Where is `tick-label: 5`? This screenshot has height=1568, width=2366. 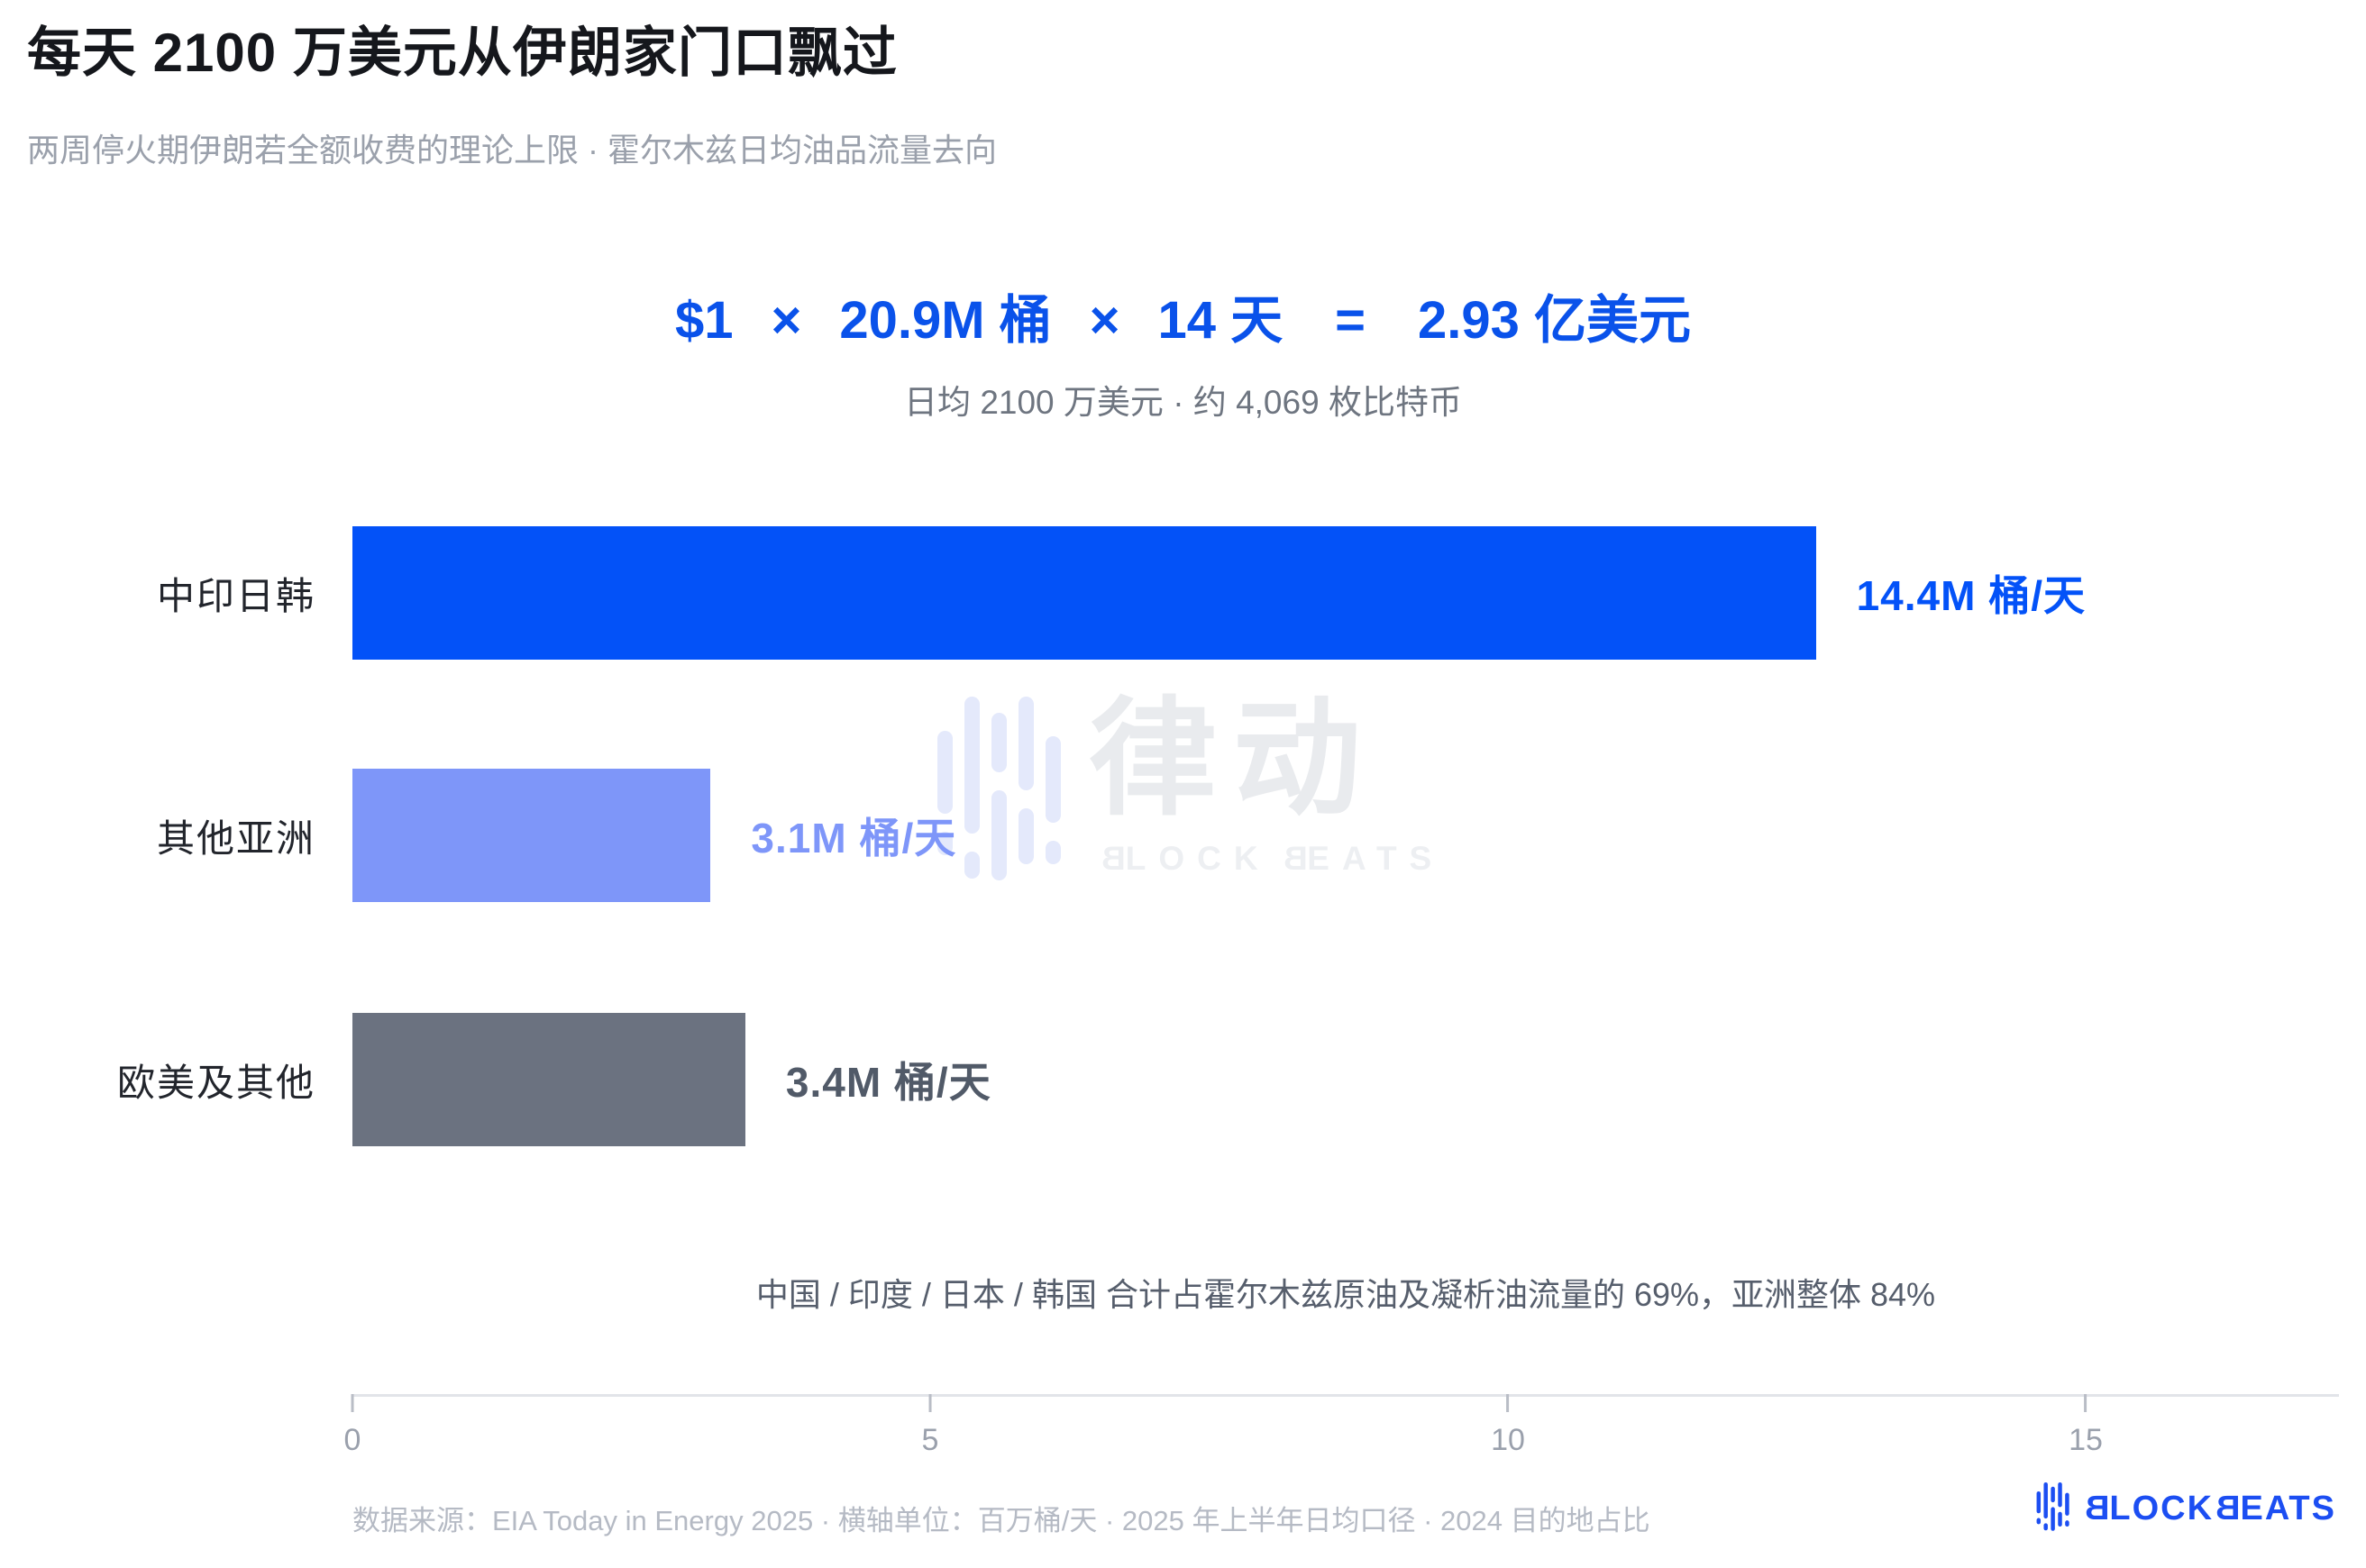
tick-label: 5 is located at coordinates (930, 1440).